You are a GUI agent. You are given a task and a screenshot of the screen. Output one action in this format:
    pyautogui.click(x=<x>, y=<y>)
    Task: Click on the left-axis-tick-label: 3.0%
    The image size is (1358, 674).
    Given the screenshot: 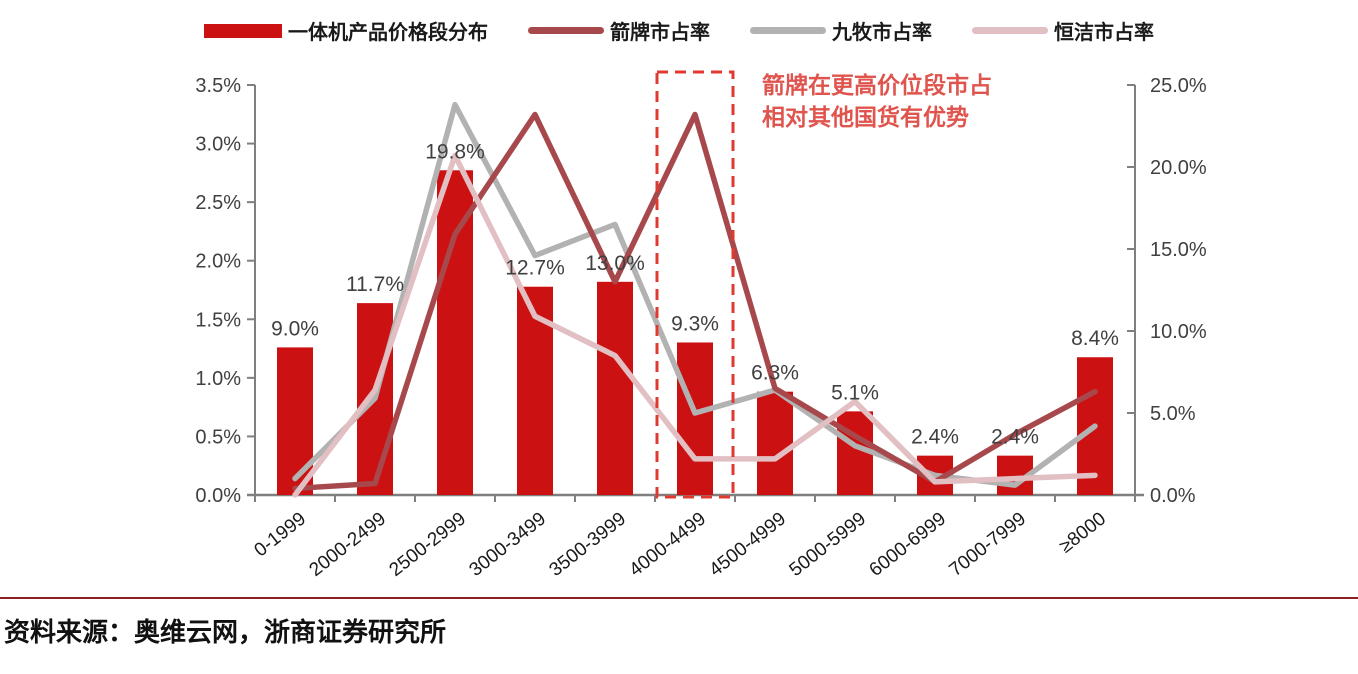 What is the action you would take?
    pyautogui.click(x=218, y=145)
    